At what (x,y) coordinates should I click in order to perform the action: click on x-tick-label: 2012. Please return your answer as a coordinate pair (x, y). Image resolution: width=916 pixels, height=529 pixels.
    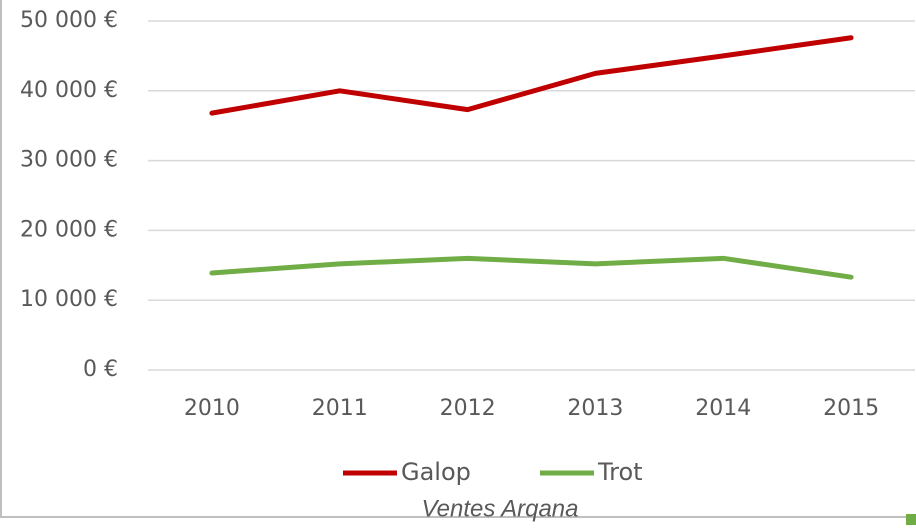
    Looking at the image, I should click on (468, 408).